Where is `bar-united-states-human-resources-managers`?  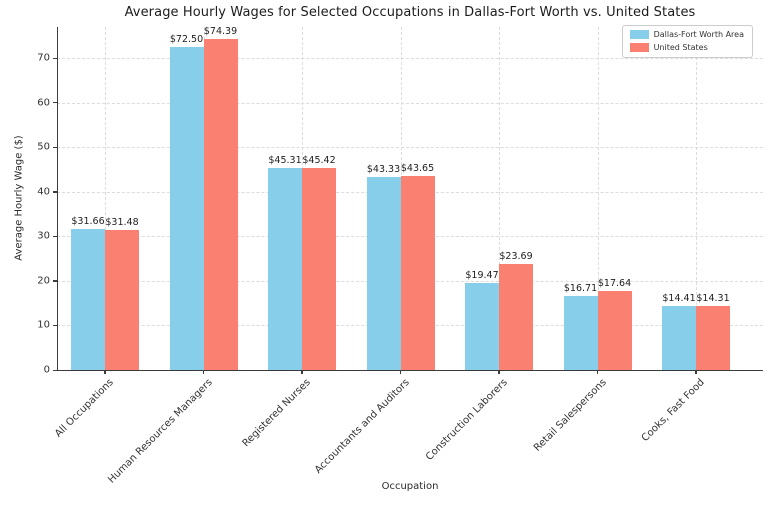
bar-united-states-human-resources-managers is located at coordinates (220, 204).